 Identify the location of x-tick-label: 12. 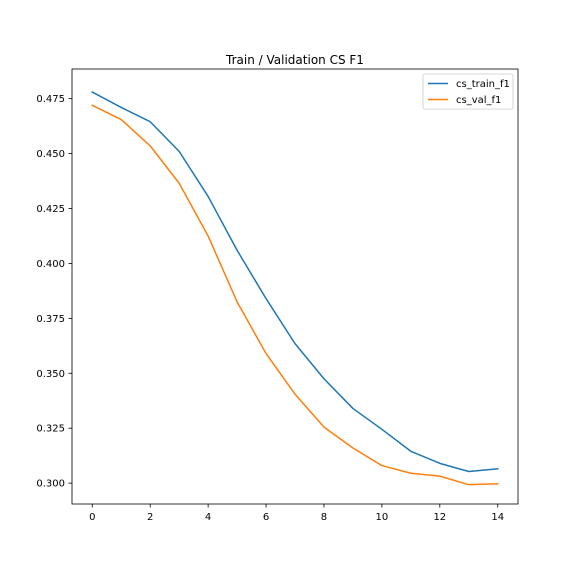
(439, 517).